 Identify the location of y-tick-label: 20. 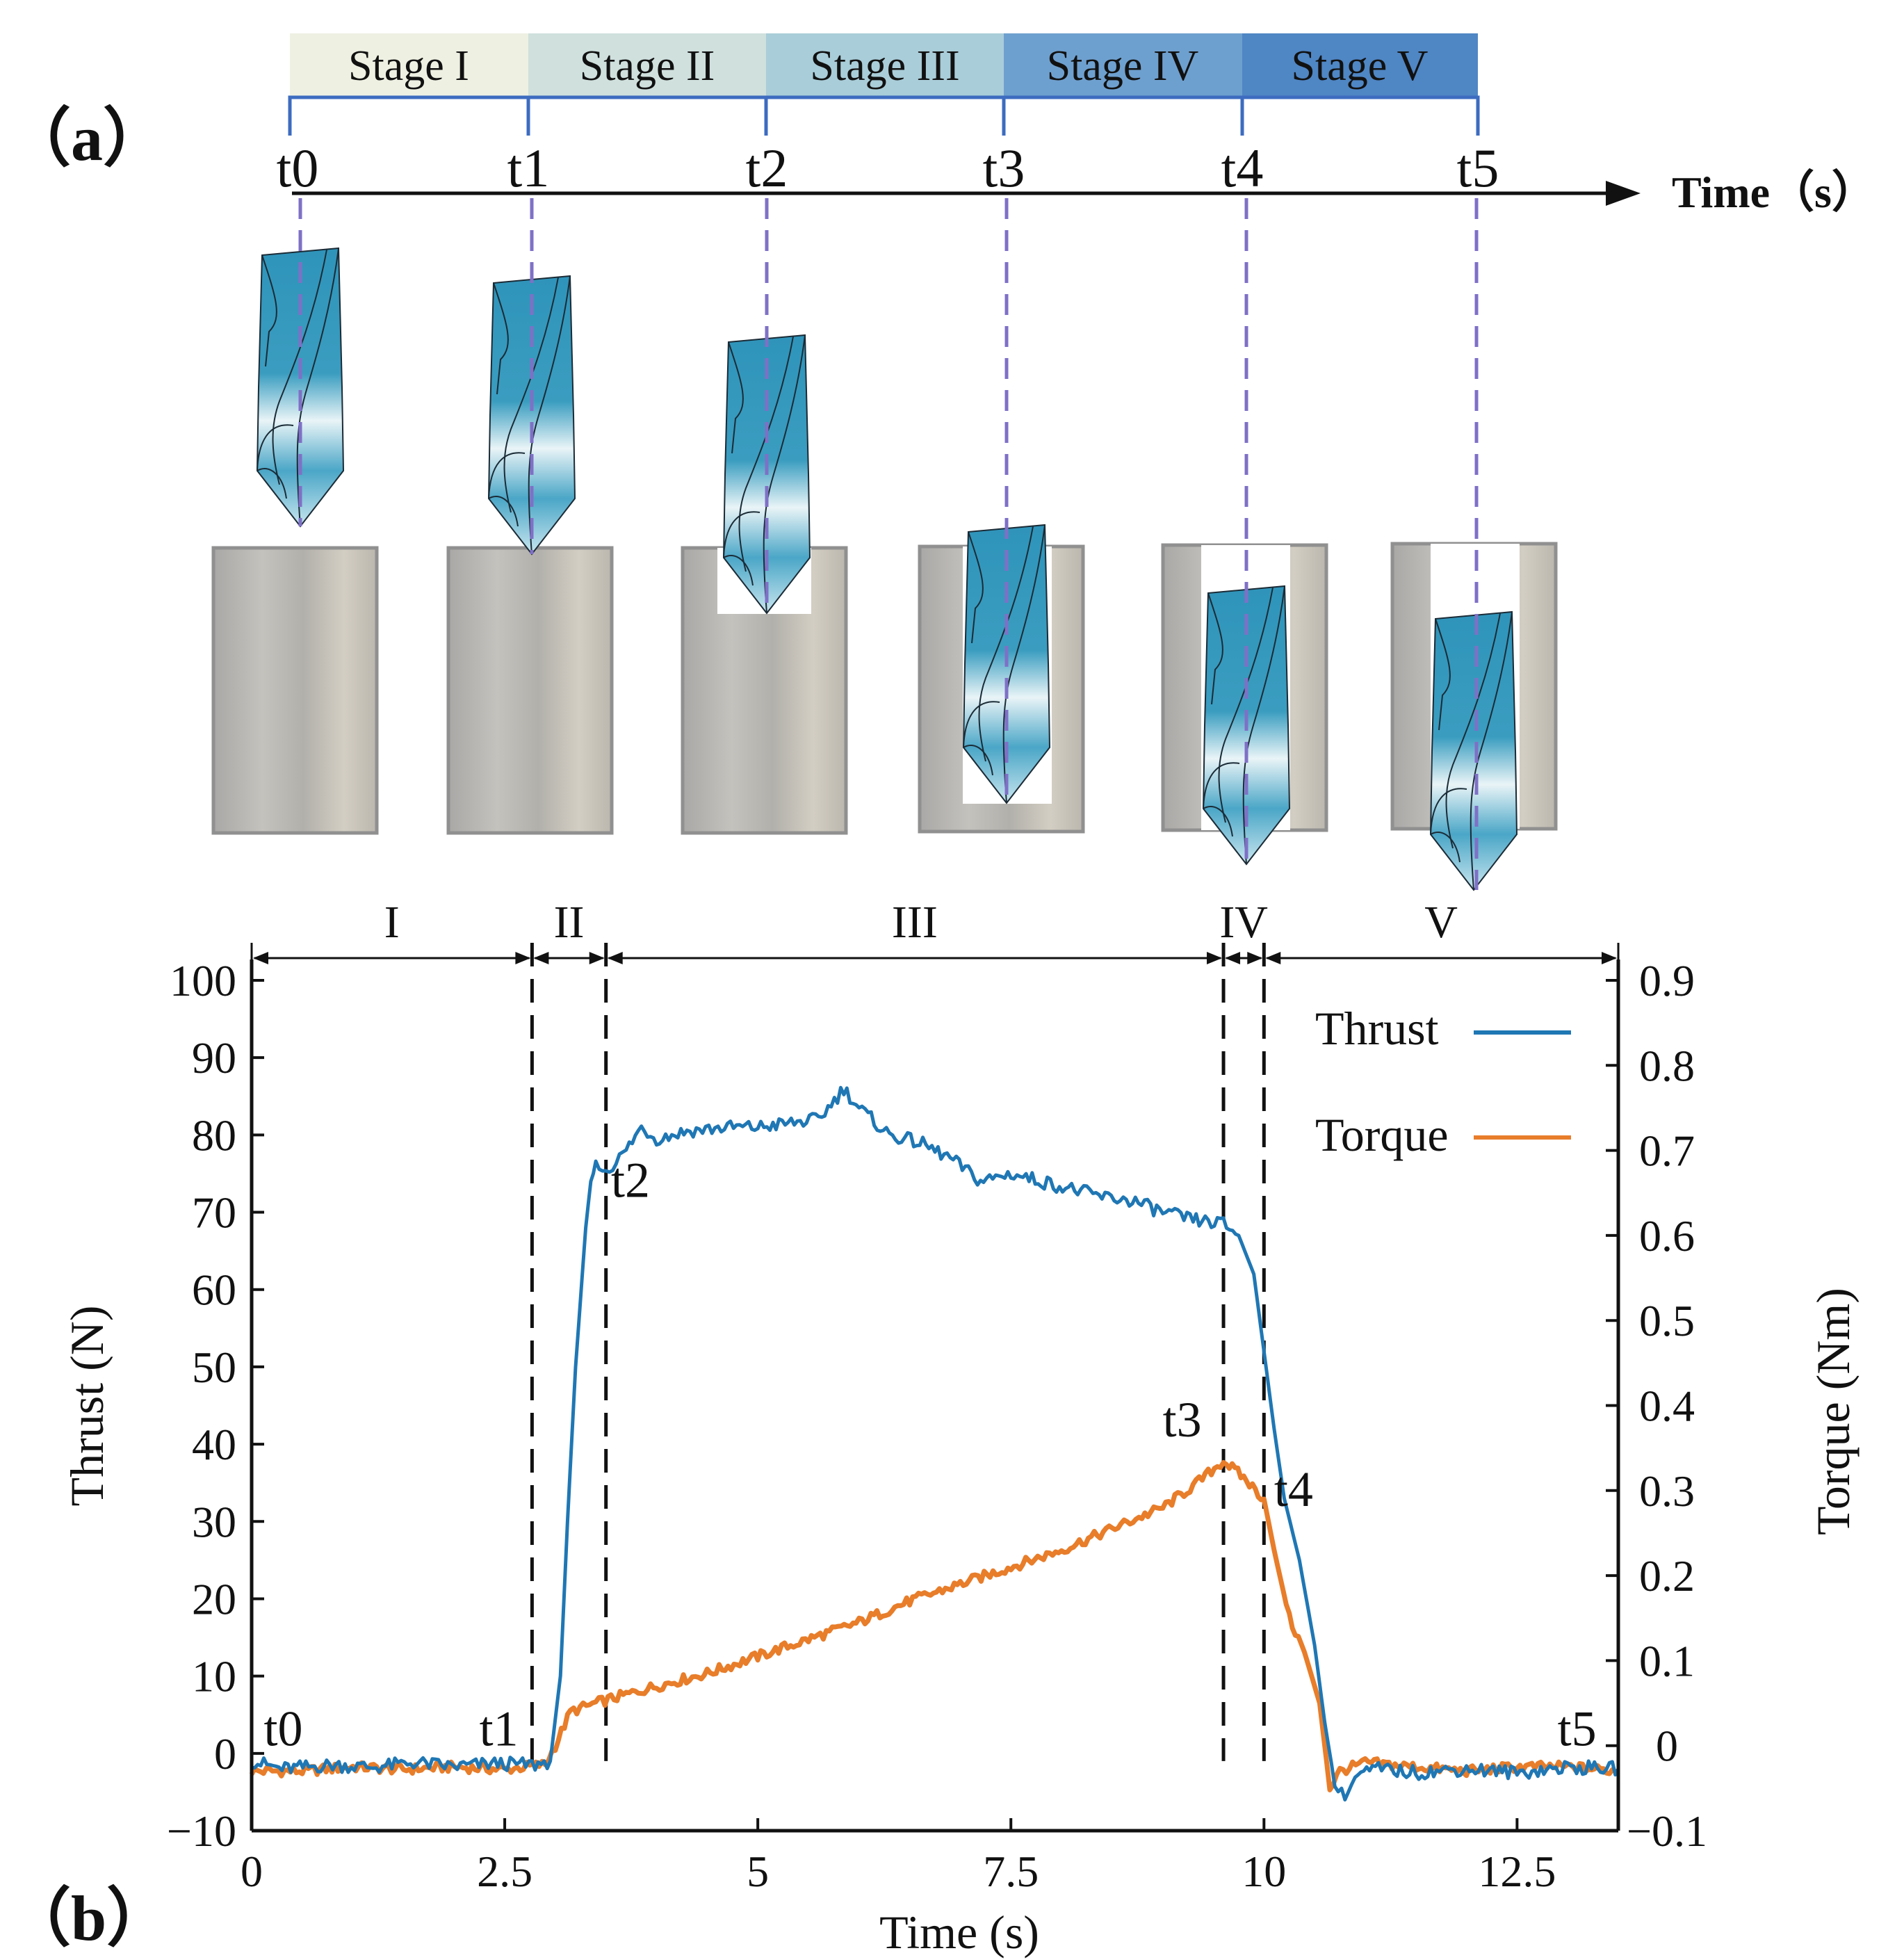
(214, 1599).